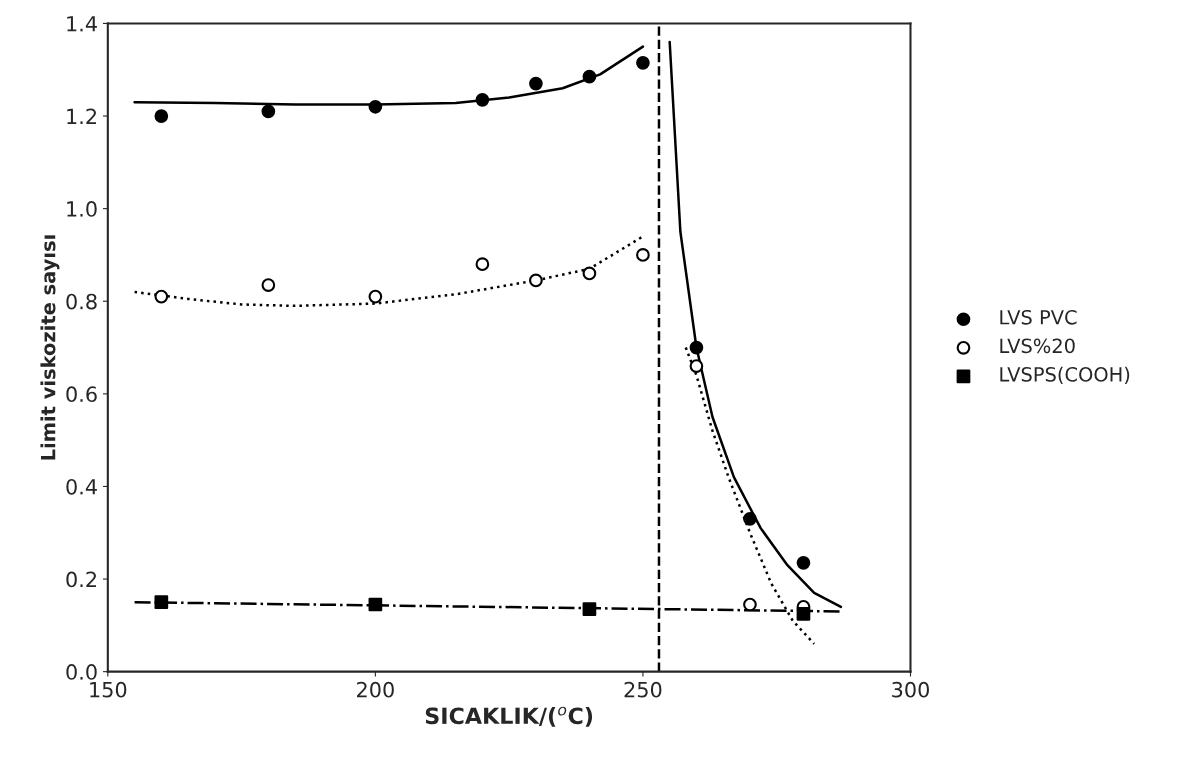  Describe the element at coordinates (509, 716) in the screenshot. I see `x-axis-title: SICAKLIK/($^{o}$C)` at that location.